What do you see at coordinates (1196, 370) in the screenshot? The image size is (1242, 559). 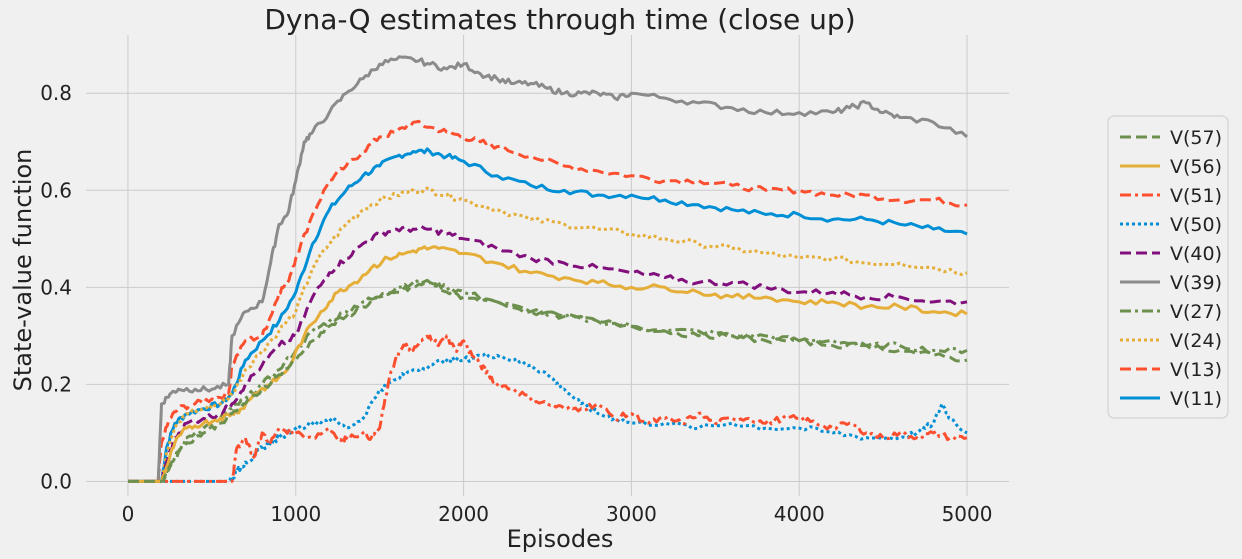 I see `legend-label: V(13)` at bounding box center [1196, 370].